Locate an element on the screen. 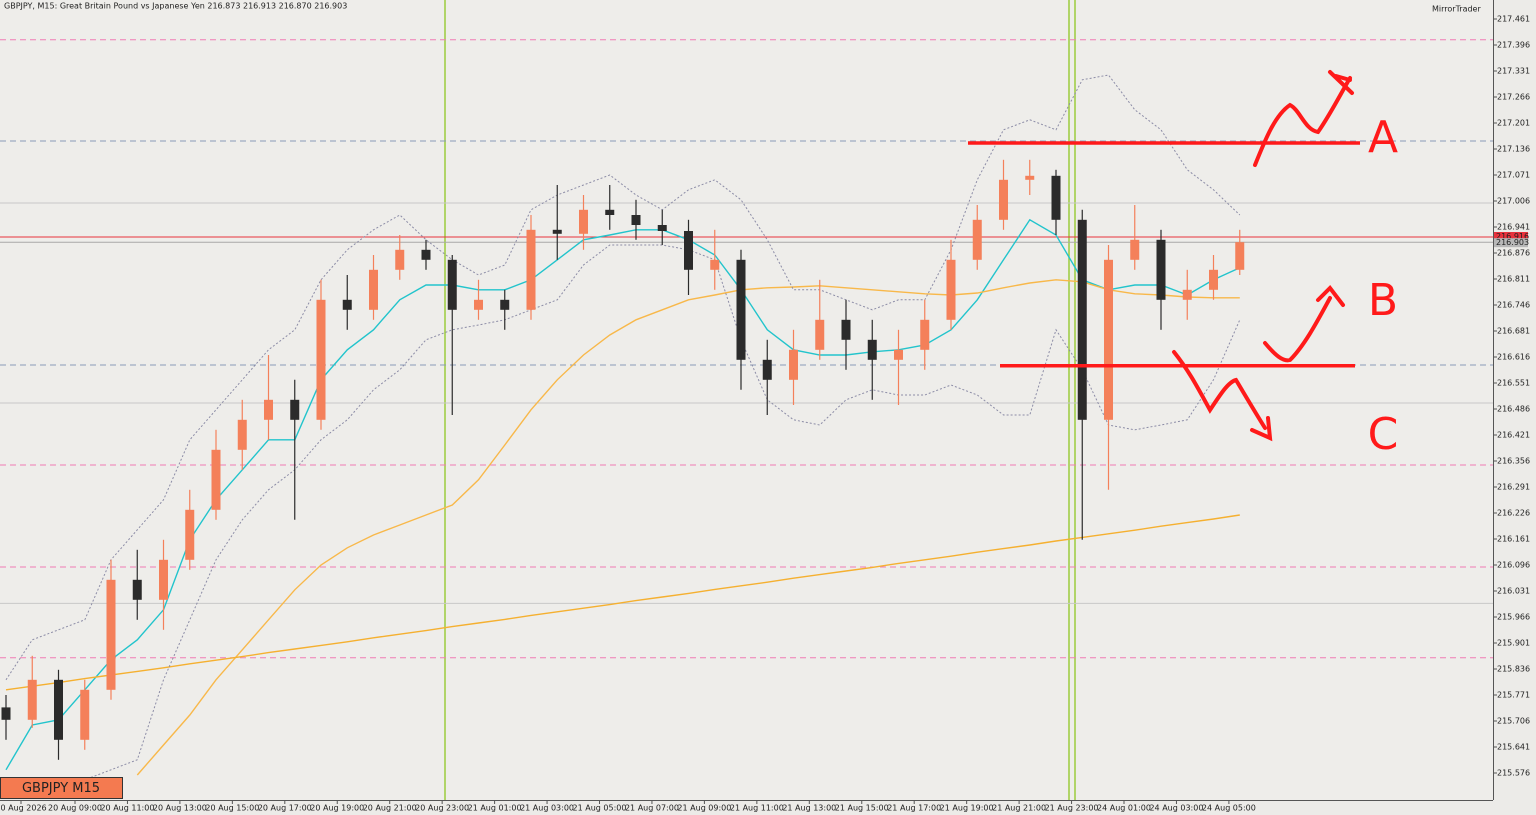 Image resolution: width=1536 pixels, height=815 pixels. scenario-label: C is located at coordinates (1383, 434).